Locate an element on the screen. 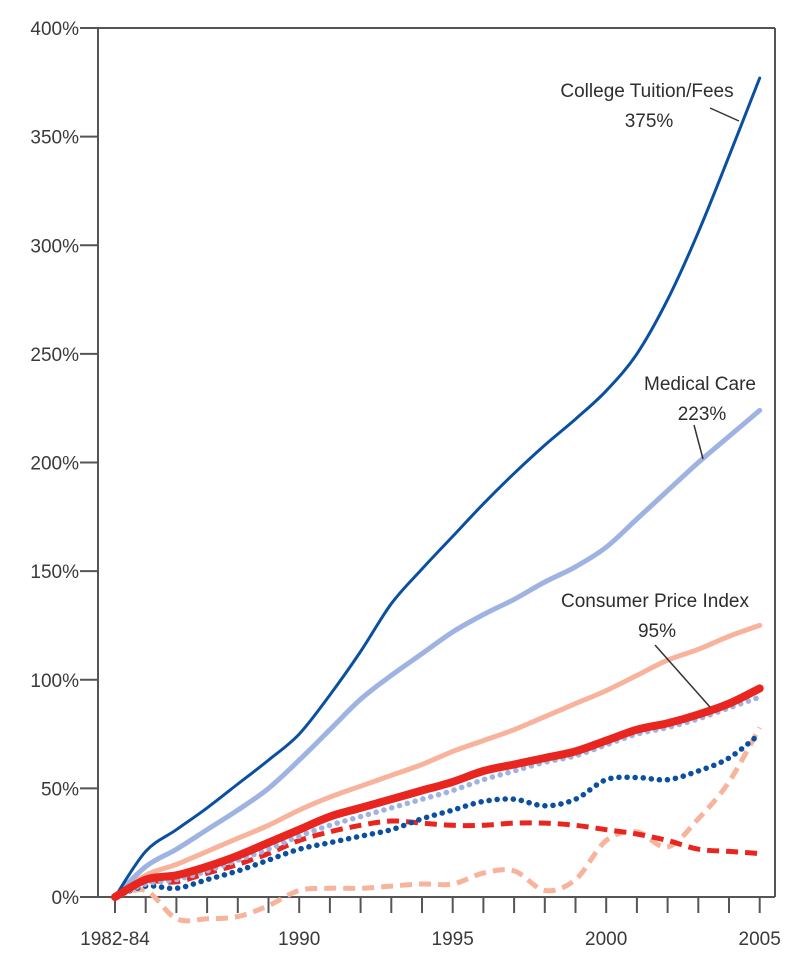  annotation-label-college-tuition: College Tuition/Fees is located at coordinates (646, 91).